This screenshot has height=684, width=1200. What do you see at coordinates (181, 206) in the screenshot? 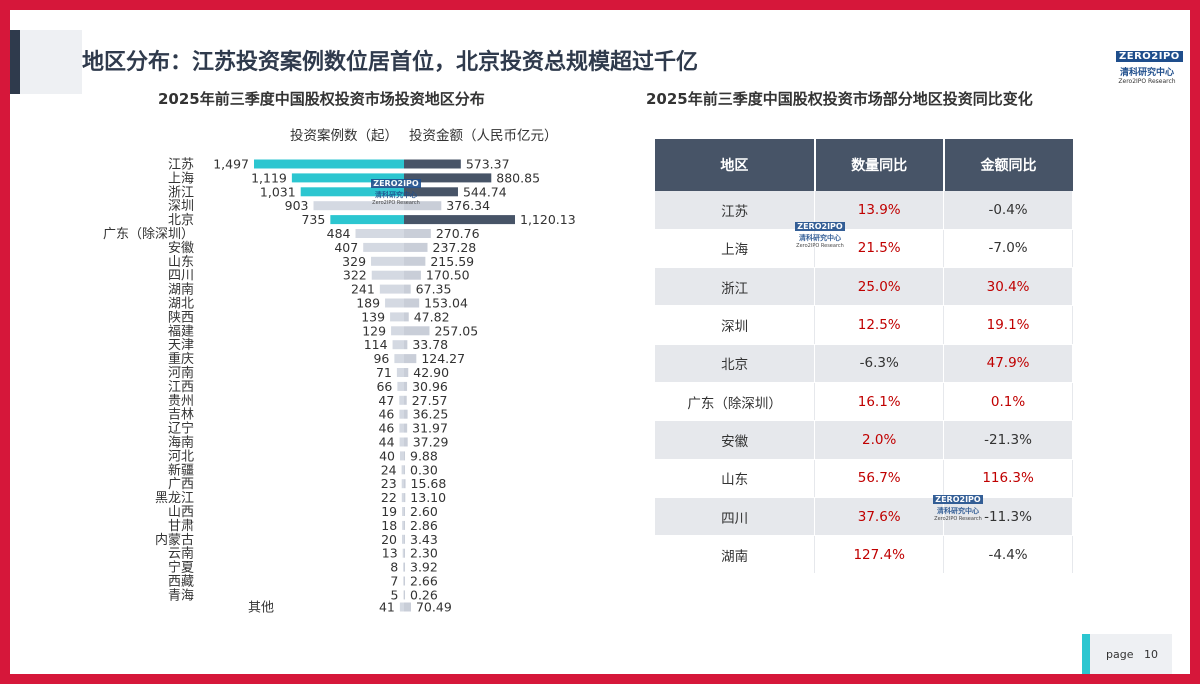
I see `category-label: 深圳` at bounding box center [181, 206].